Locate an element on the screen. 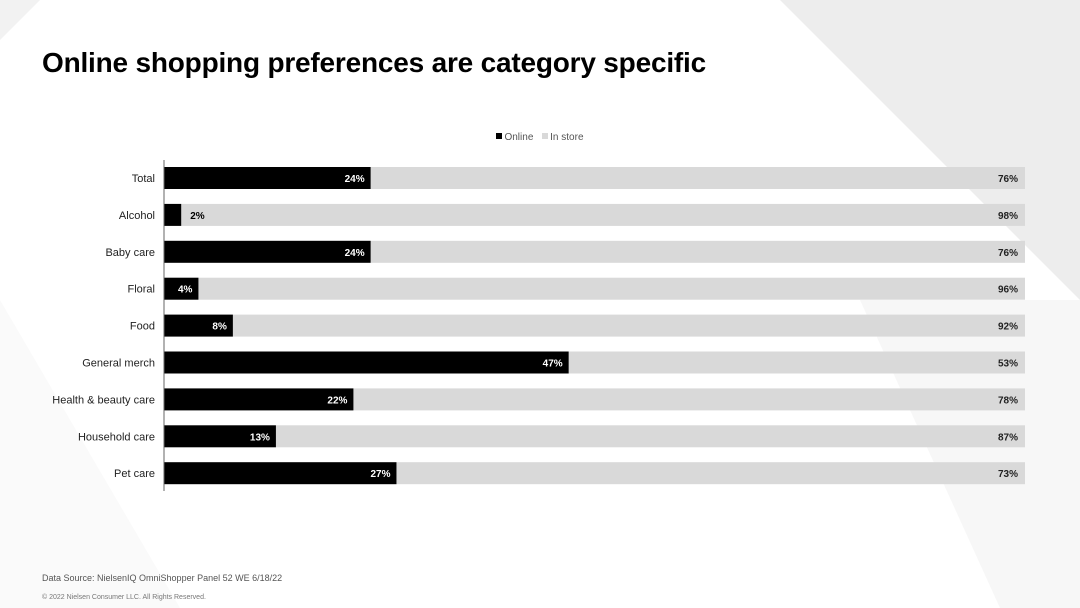 The width and height of the screenshot is (1080, 608). legend-label-in-store: In store is located at coordinates (567, 137).